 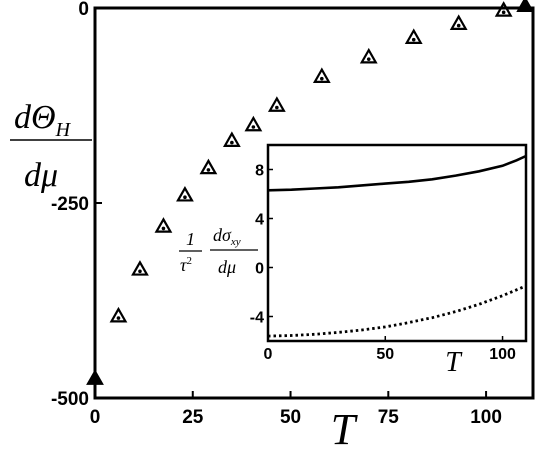 What do you see at coordinates (51, 146) in the screenshot?
I see `y-axis-label: dΘH dμ` at bounding box center [51, 146].